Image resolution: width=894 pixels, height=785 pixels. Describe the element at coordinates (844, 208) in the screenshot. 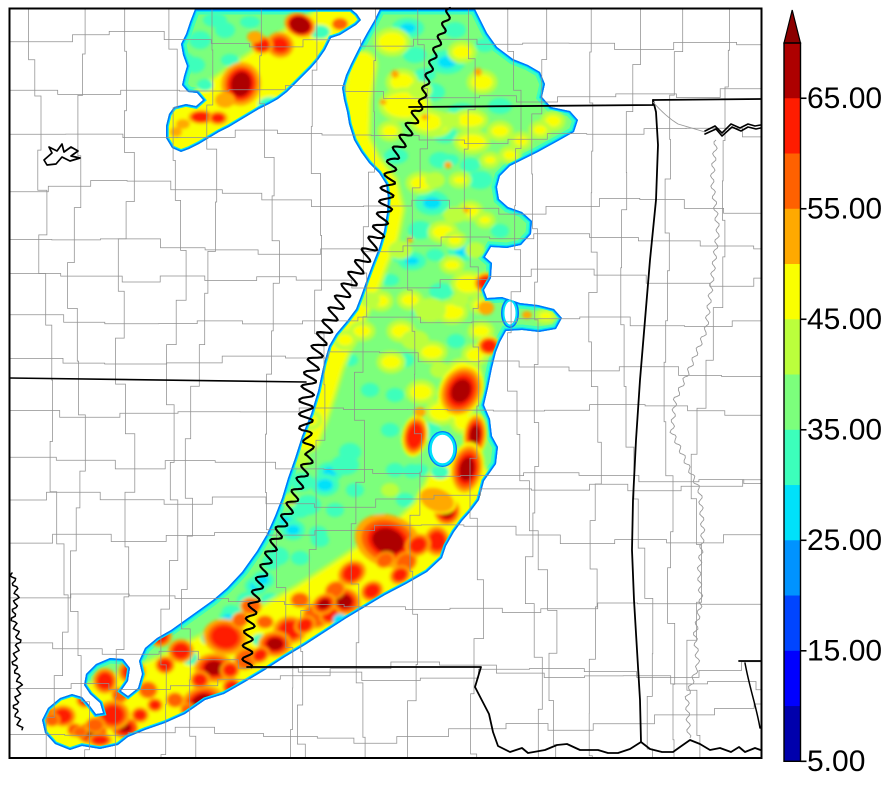

I see `svg-text: 55.00` at that location.